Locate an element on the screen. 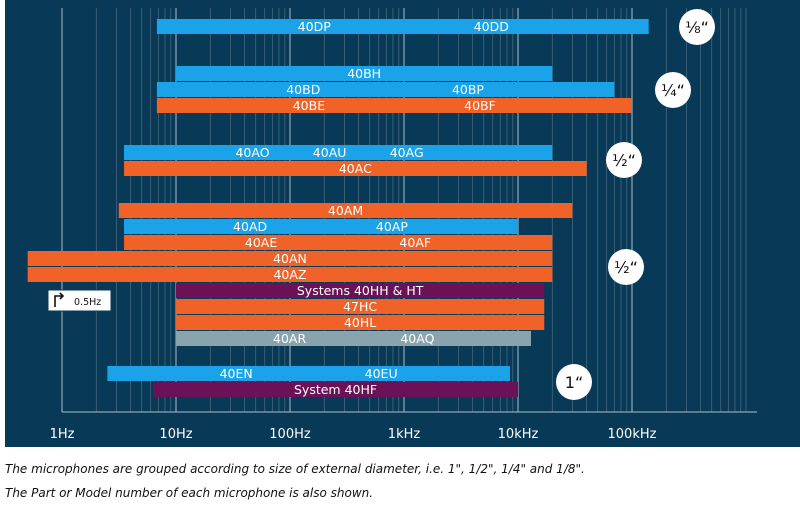 The width and height of the screenshot is (800, 512). bar-label: 40DP is located at coordinates (315, 26).